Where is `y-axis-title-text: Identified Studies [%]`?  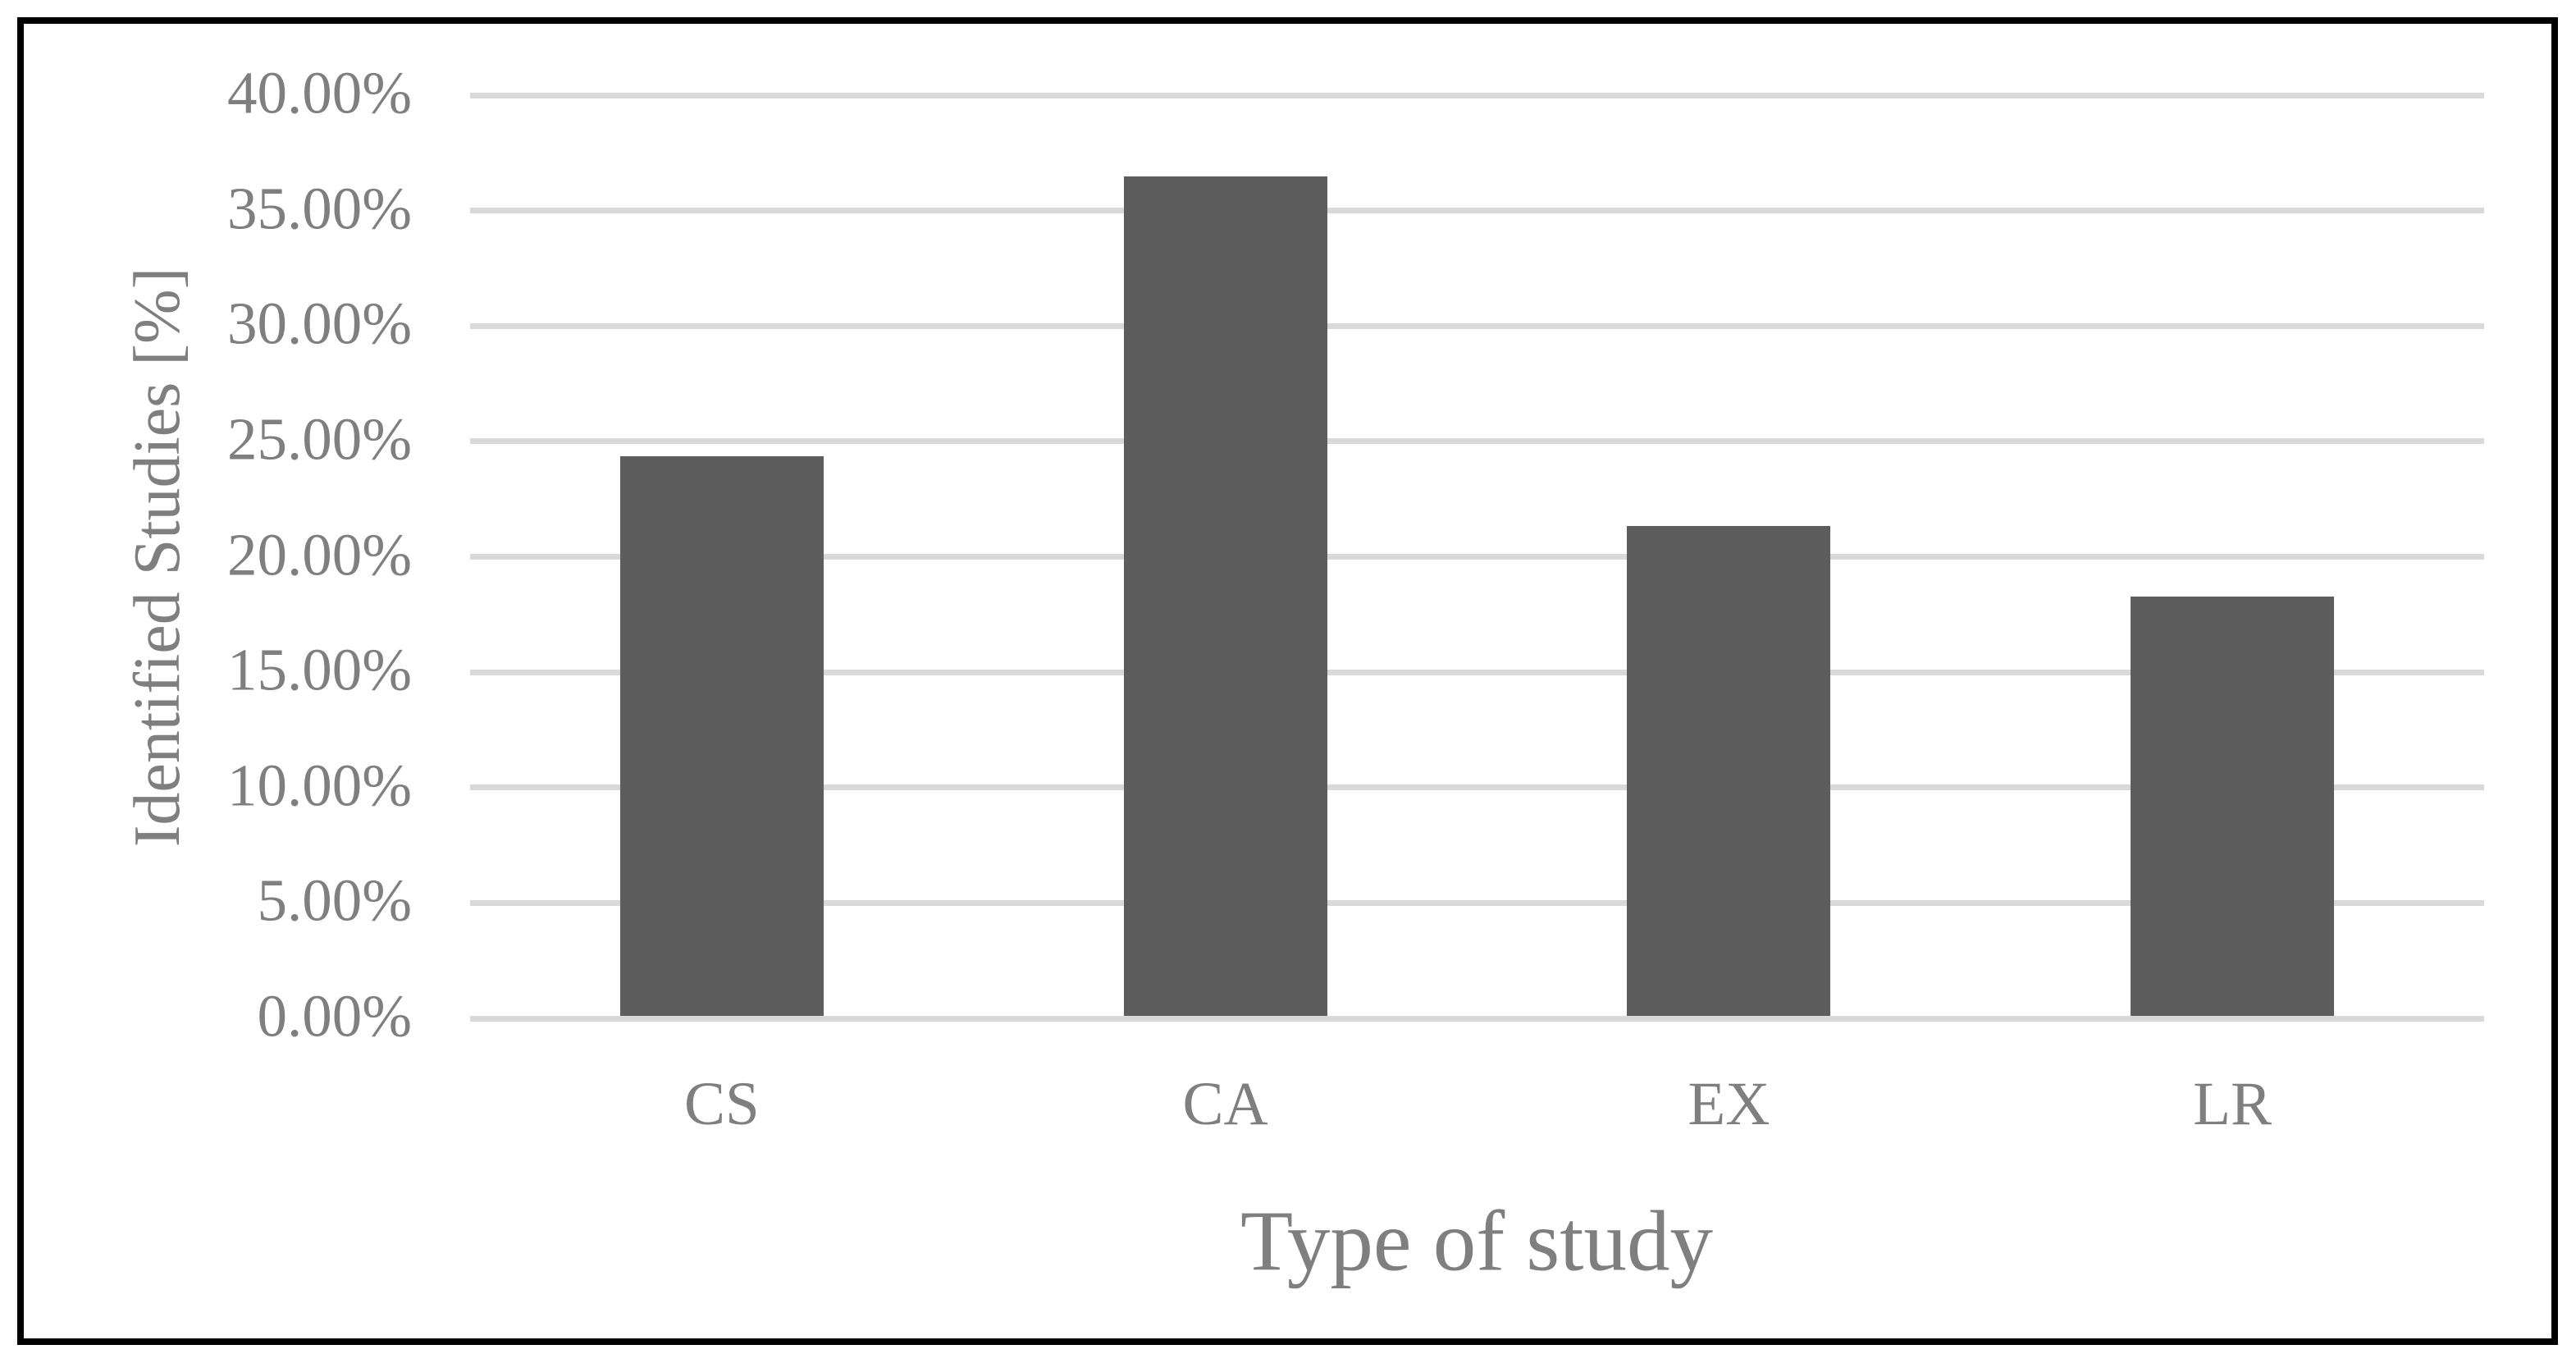
y-axis-title-text: Identified Studies [%] is located at coordinates (158, 557).